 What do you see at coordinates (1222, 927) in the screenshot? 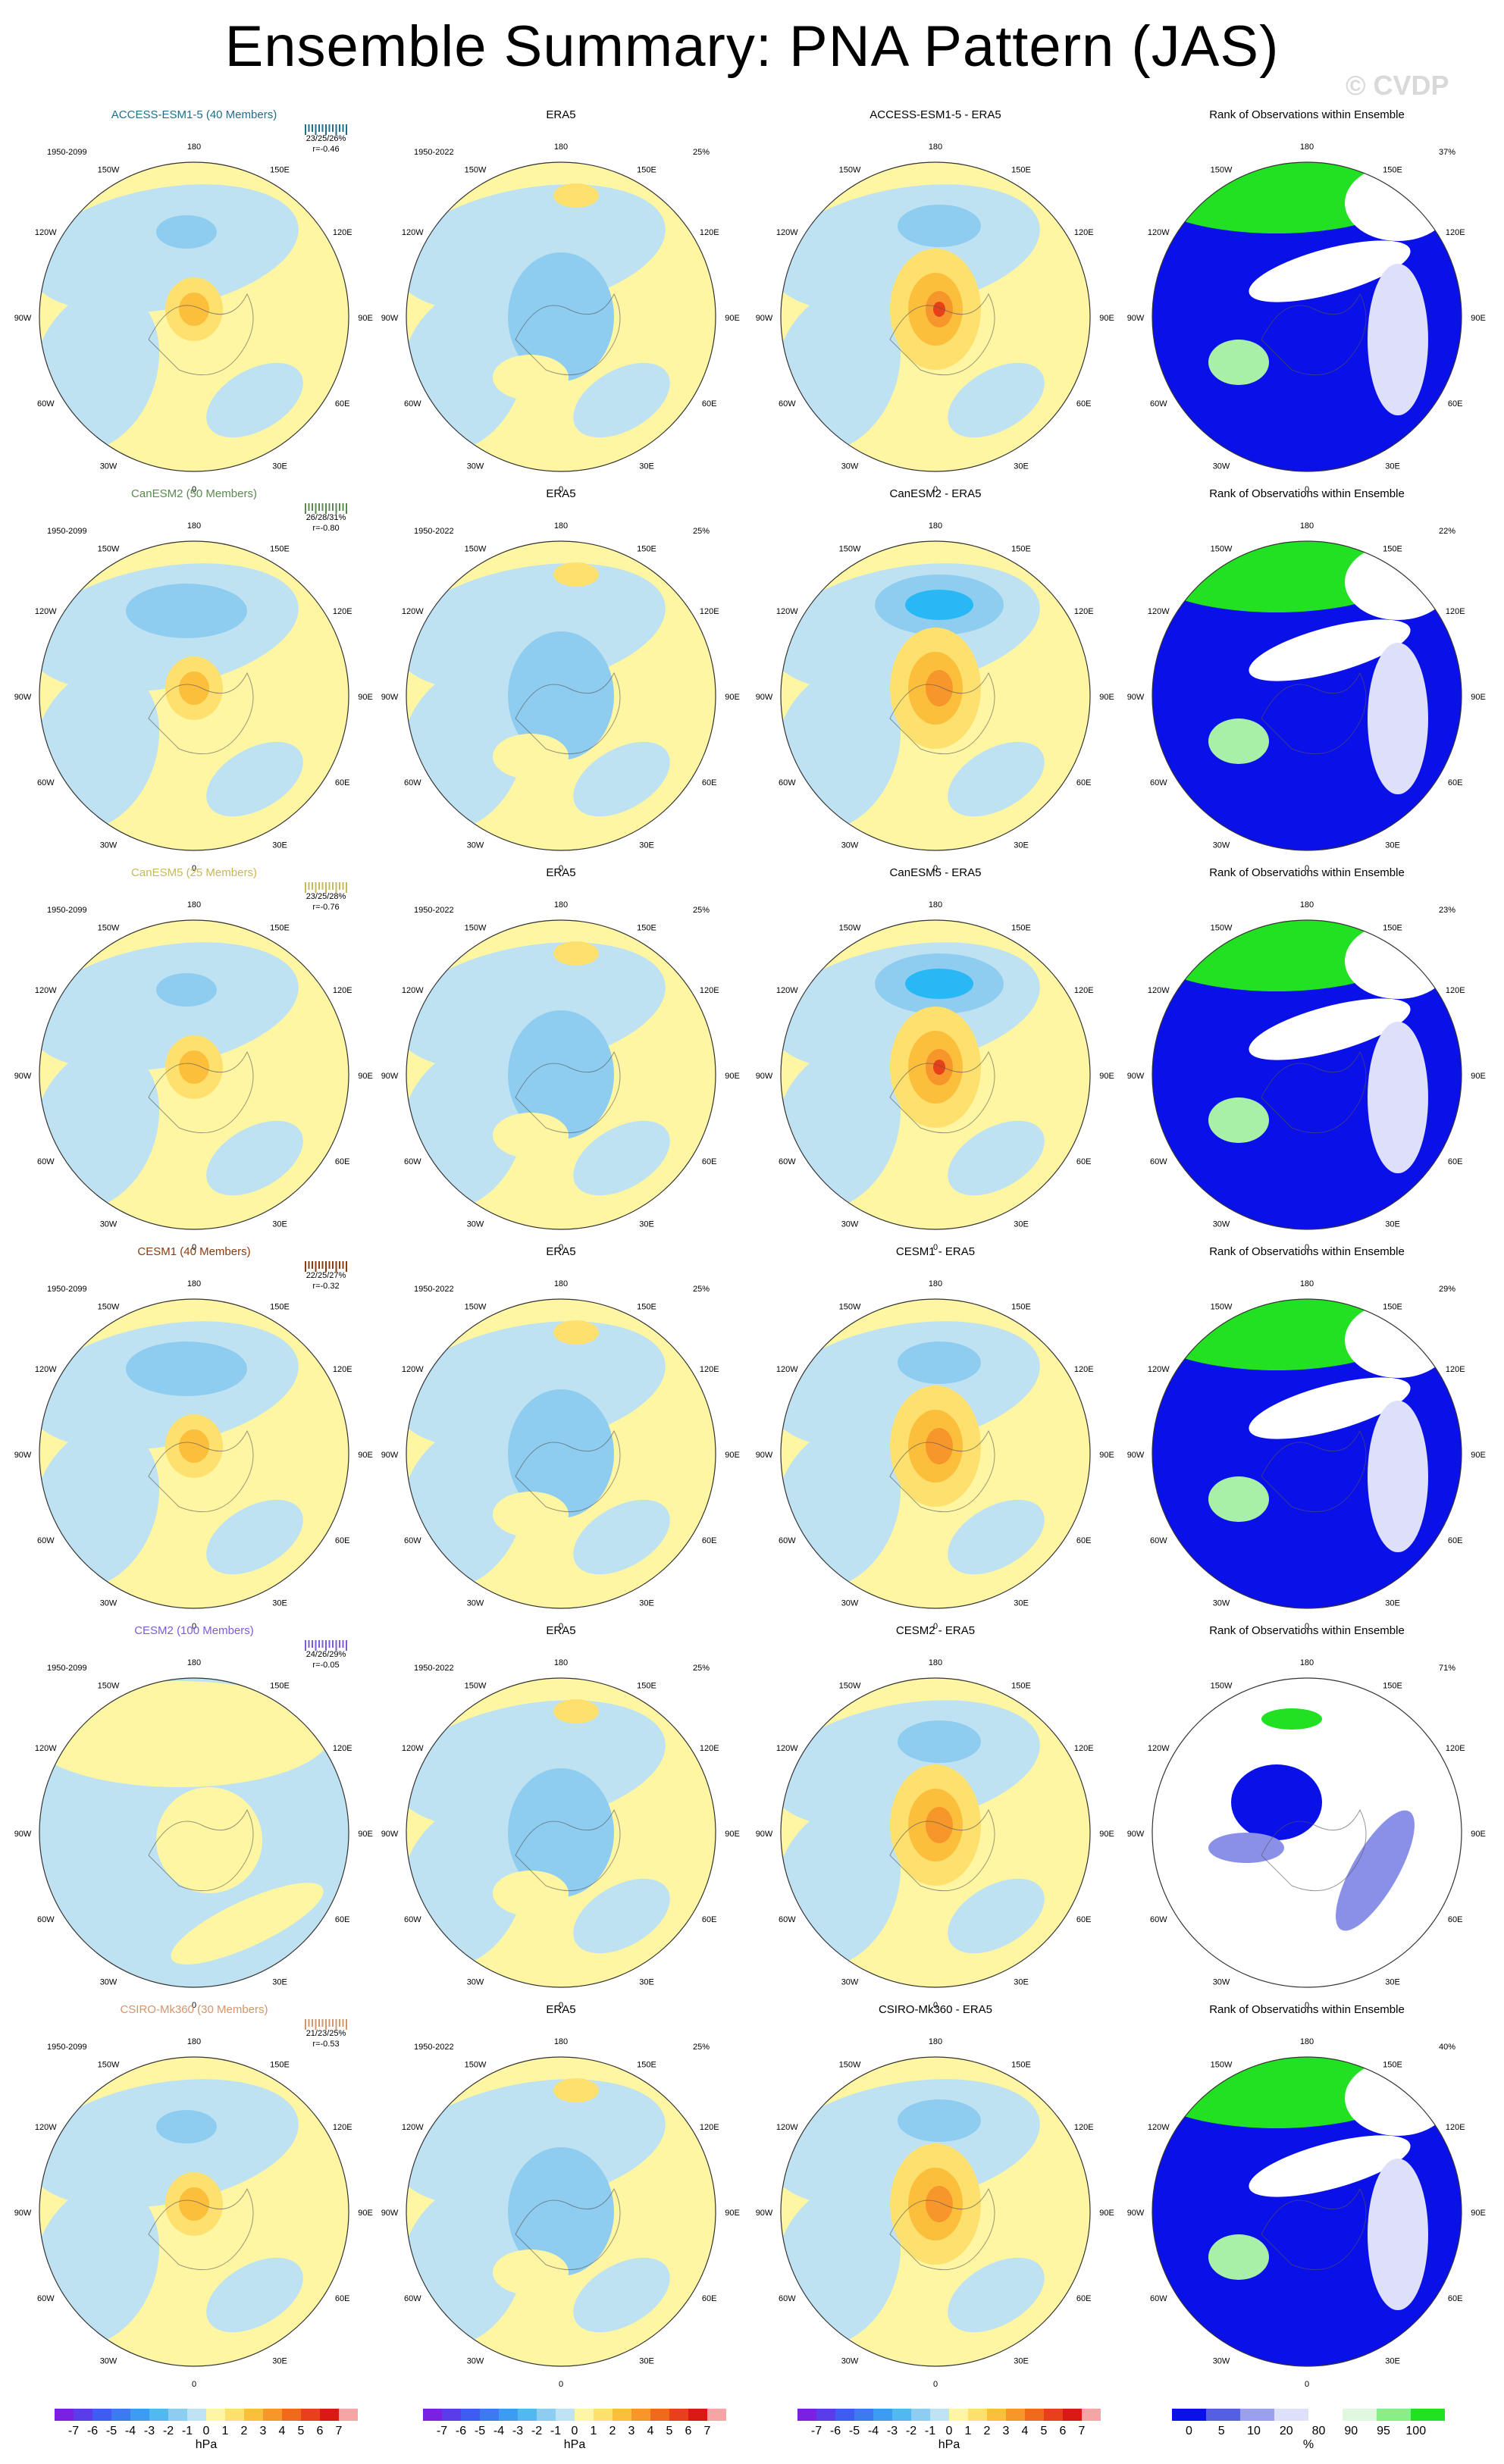
I see `longitude-label: 150W` at bounding box center [1222, 927].